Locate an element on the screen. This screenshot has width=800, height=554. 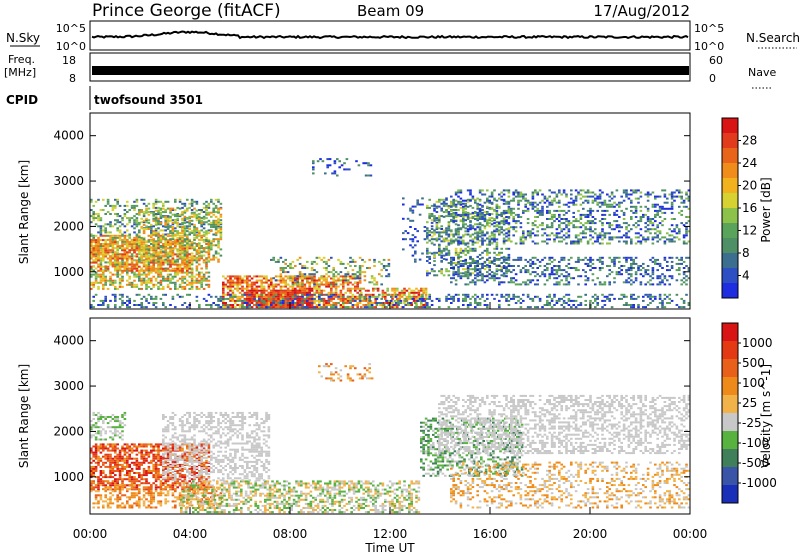
freq-trace is located at coordinates (390, 70).